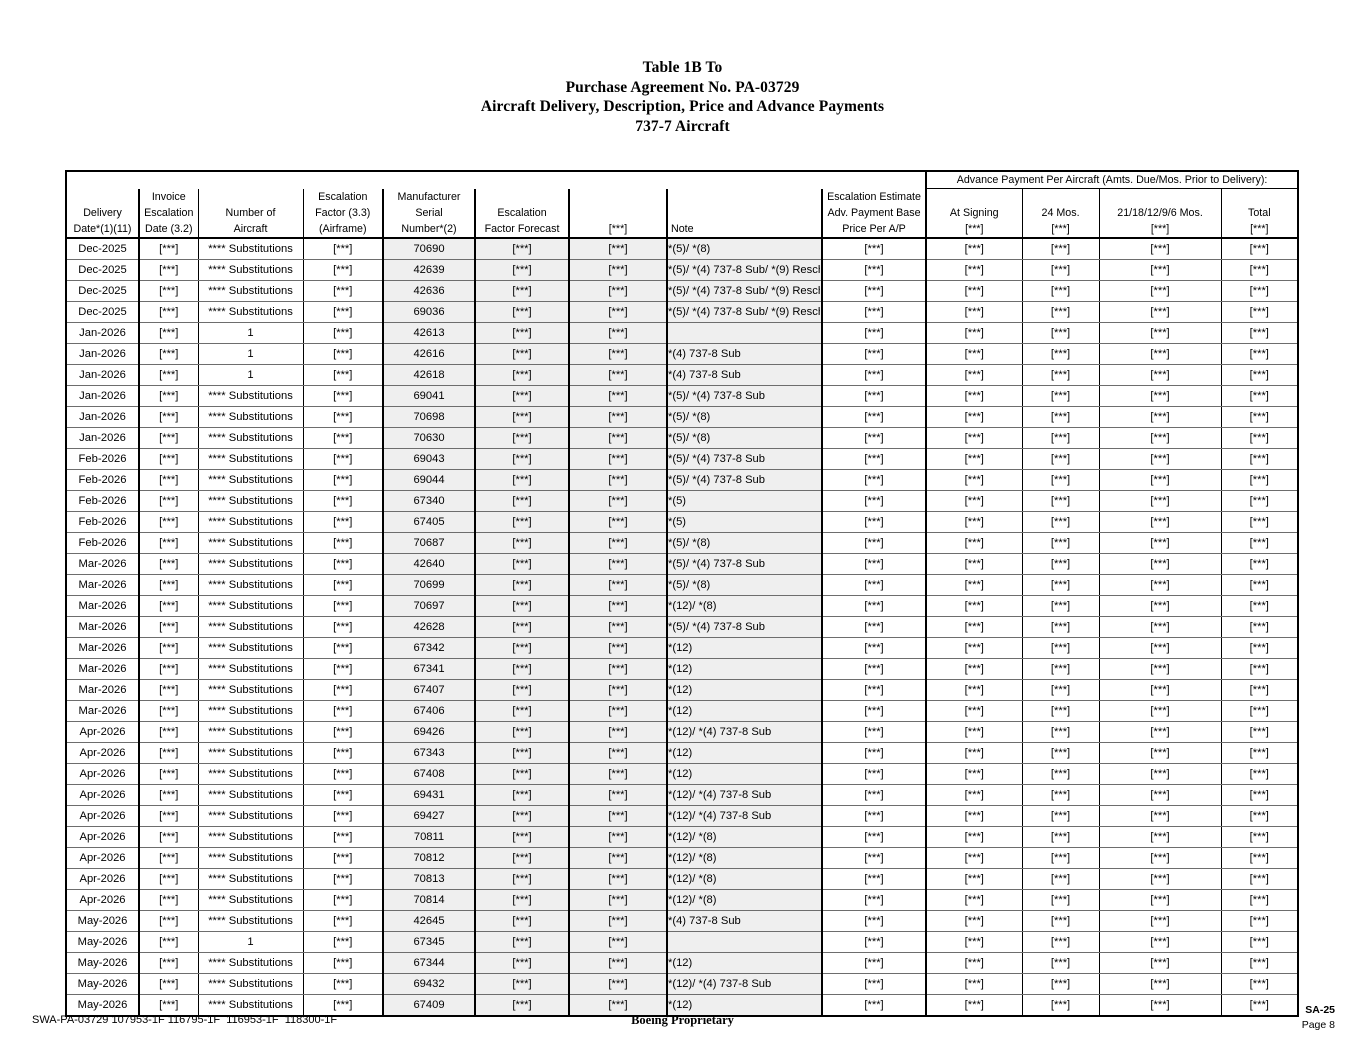 This screenshot has width=1365, height=1055. I want to click on note-text: *(12)/ *(8), so click(692, 606).